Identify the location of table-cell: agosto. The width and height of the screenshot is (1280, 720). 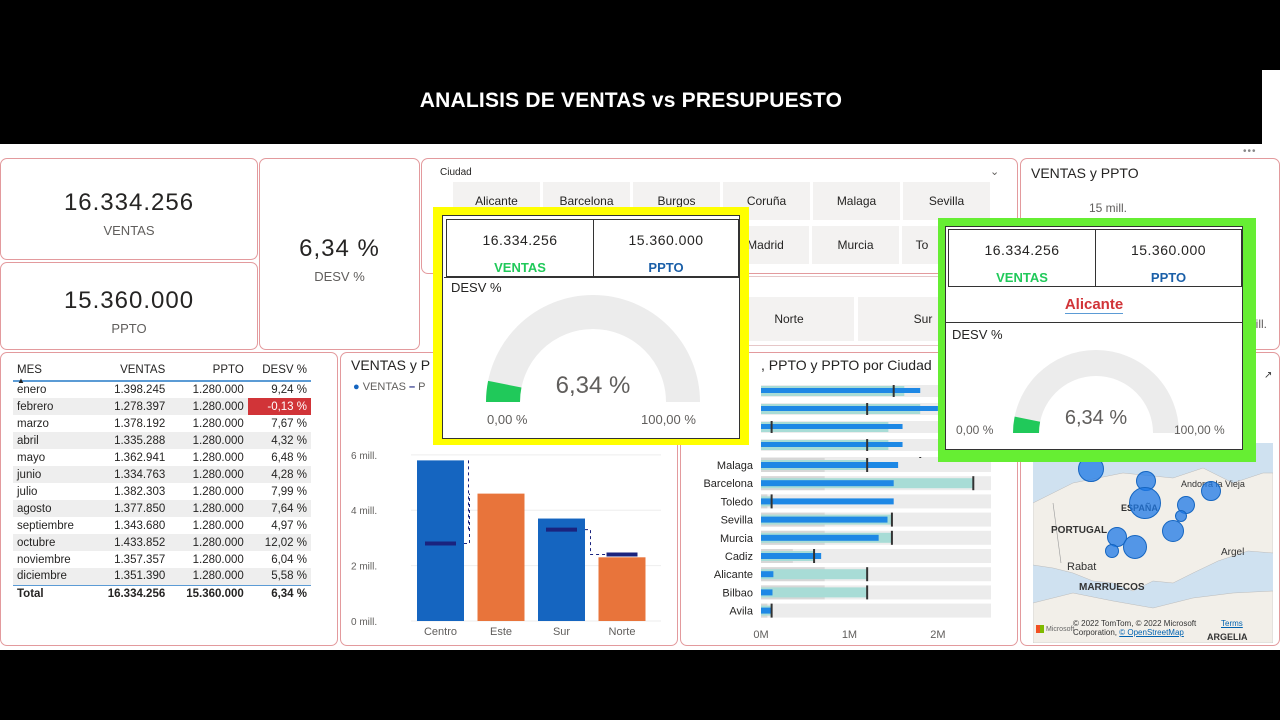
(52, 508).